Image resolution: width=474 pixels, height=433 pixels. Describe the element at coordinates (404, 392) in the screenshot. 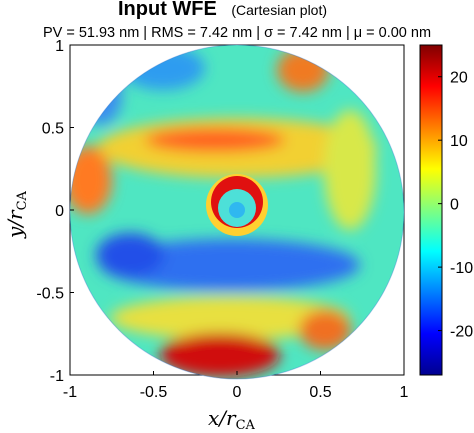

I see `x-tick-label: 1` at that location.